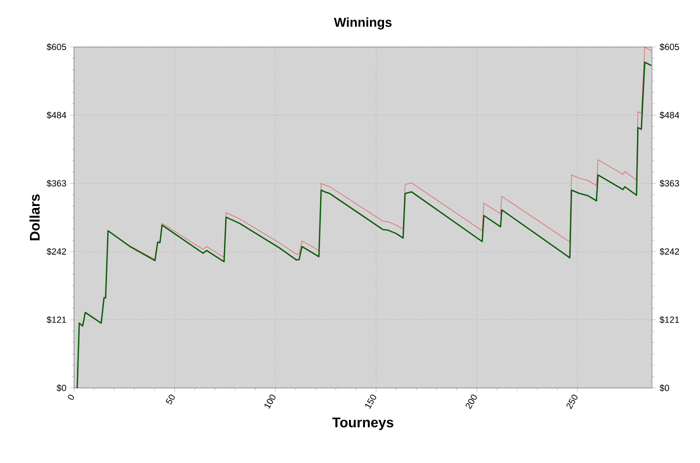  Describe the element at coordinates (56, 47) in the screenshot. I see `y-tick-label: $605` at that location.